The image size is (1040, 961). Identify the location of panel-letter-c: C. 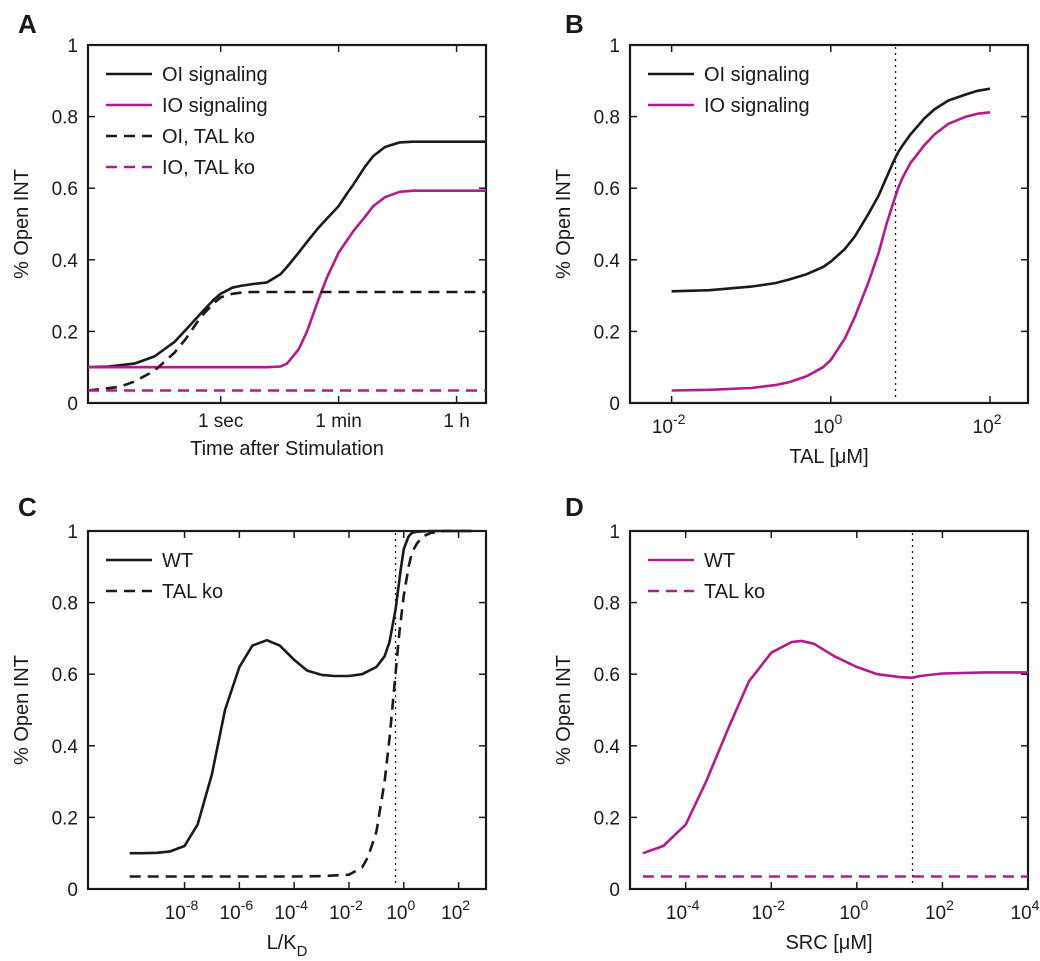
(27, 507).